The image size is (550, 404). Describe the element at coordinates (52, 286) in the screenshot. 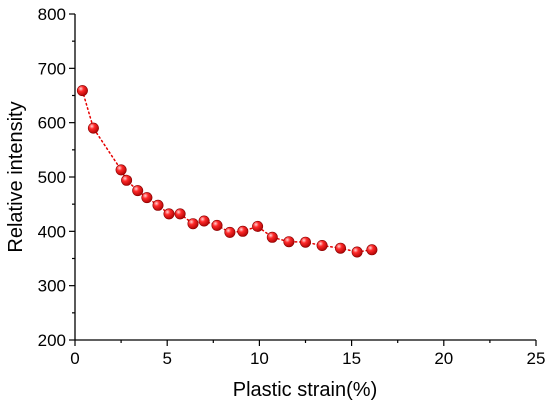

I see `y-tick-label: 300` at that location.